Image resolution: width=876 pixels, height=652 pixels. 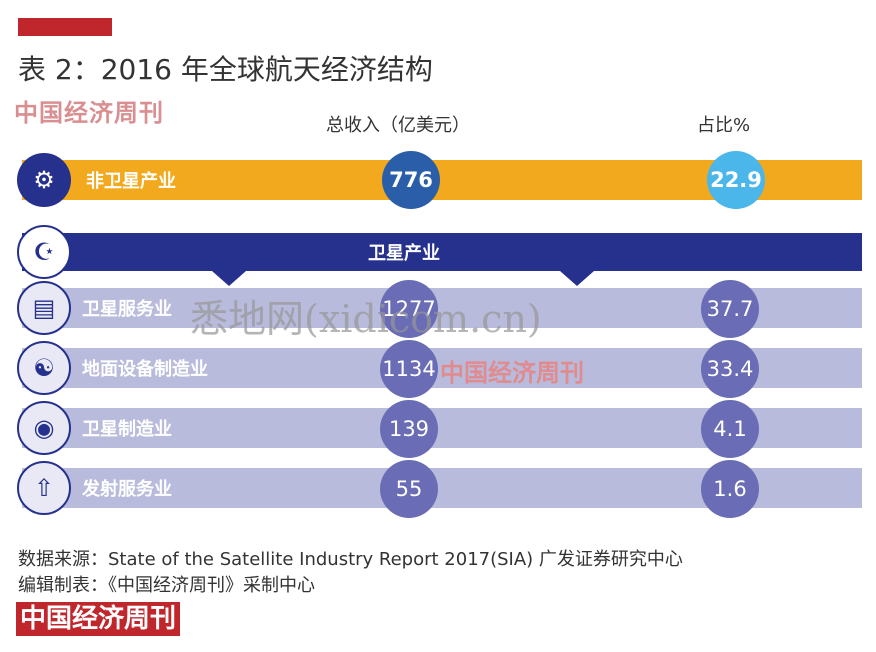 I want to click on row-label: 卫星服务业, so click(x=127, y=309).